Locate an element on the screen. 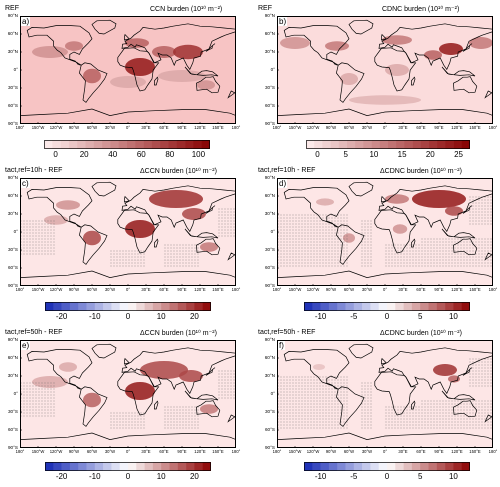 This screenshot has height=487, width=500. coastline-uk is located at coordinates (127, 37).